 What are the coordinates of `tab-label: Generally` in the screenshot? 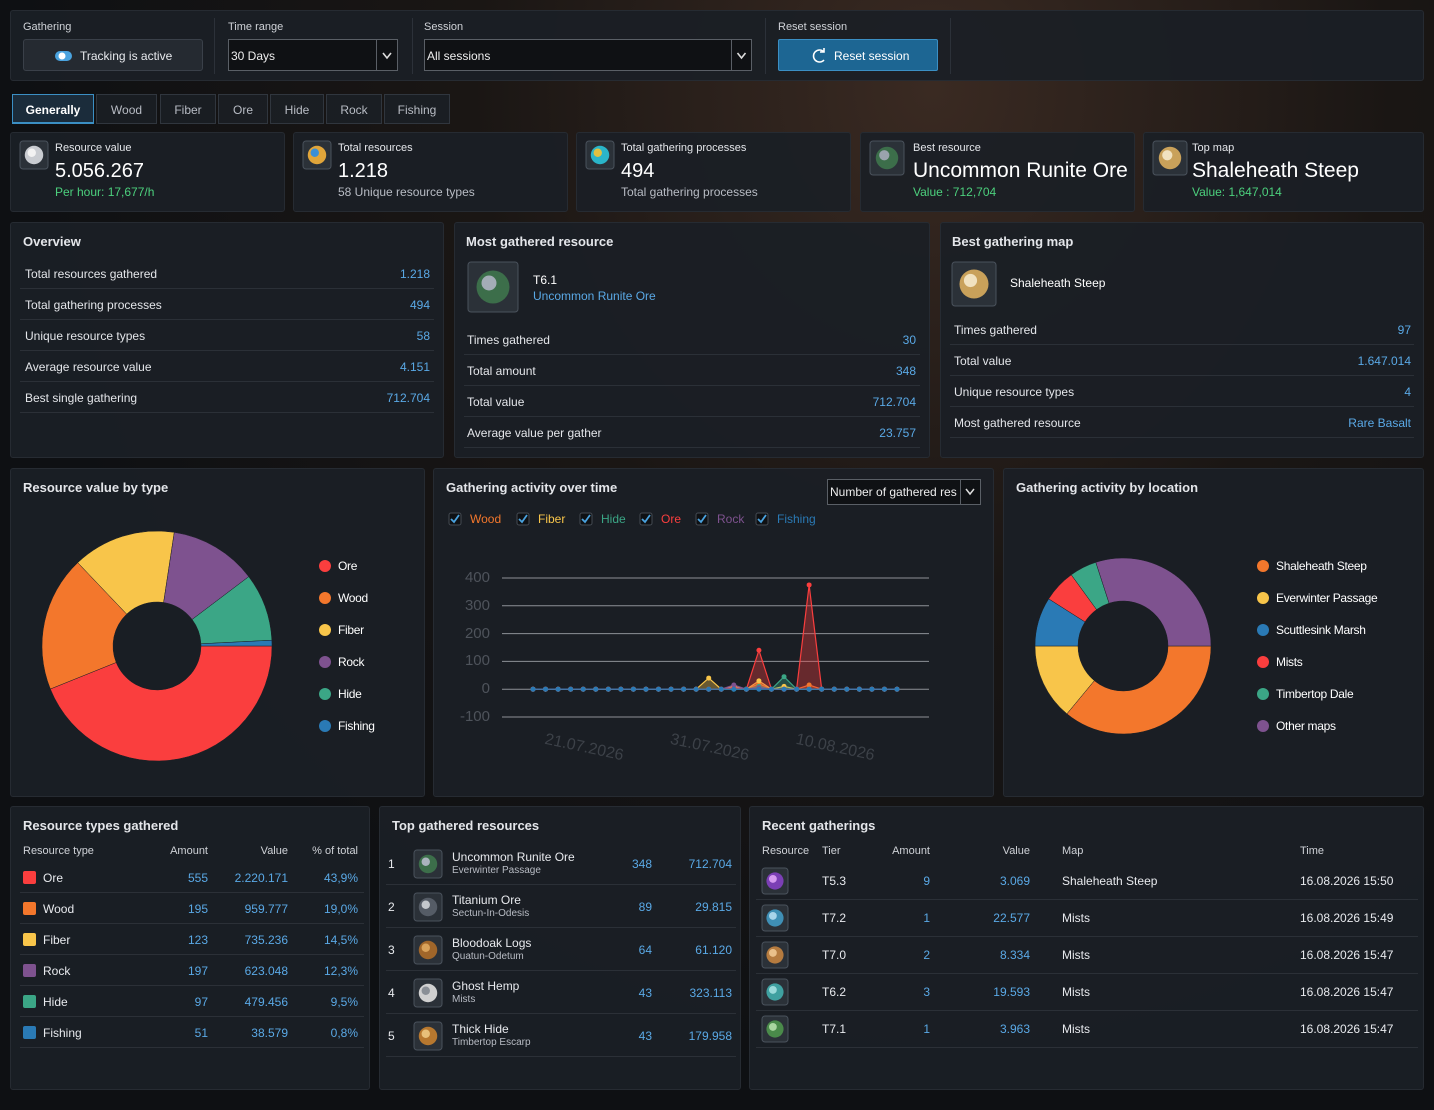 It's located at (53, 110).